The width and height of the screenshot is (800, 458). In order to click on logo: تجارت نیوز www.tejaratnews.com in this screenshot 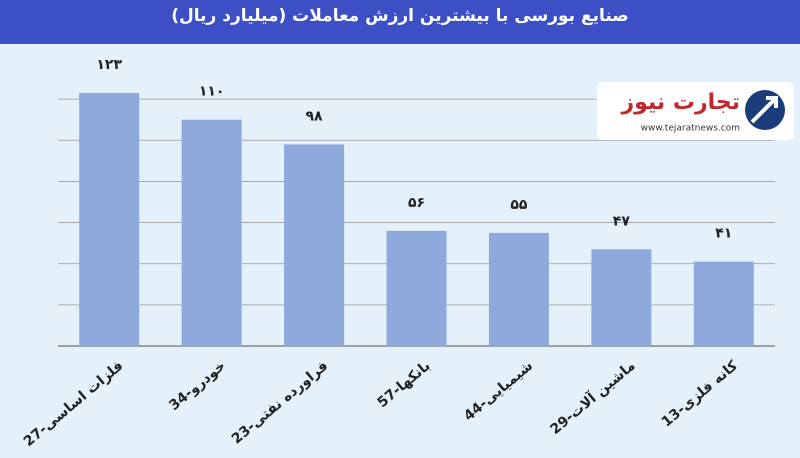, I will do `click(695, 111)`.